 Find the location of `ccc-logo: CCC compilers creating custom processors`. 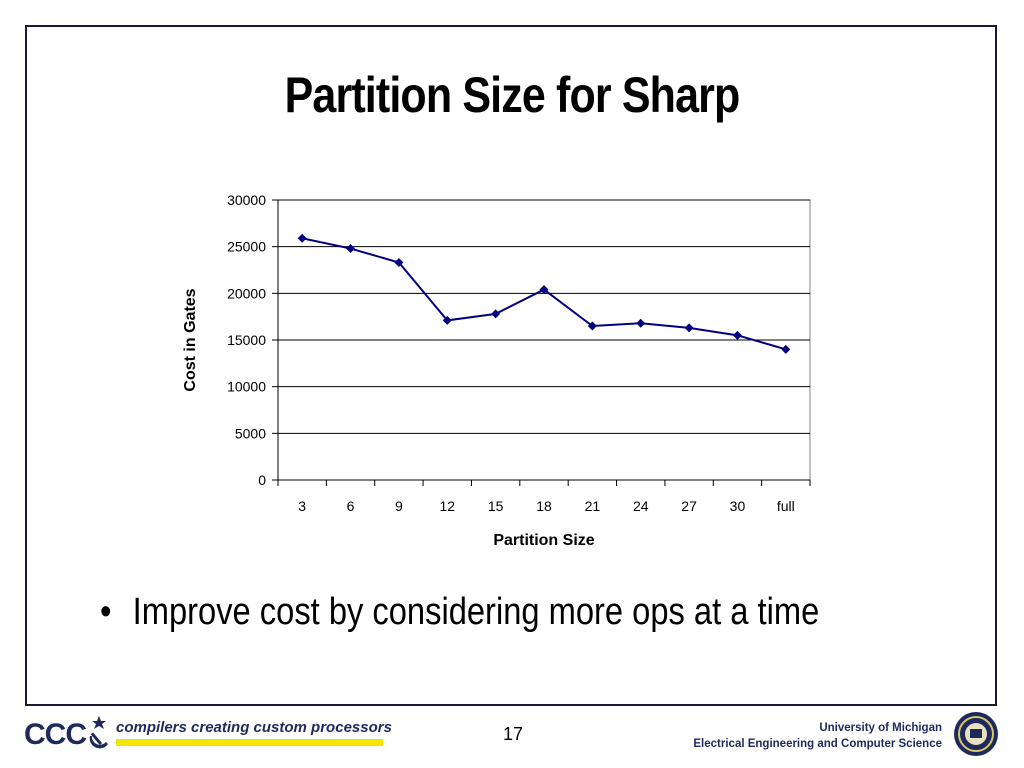

ccc-logo: CCC compilers creating custom processors is located at coordinates (208, 734).